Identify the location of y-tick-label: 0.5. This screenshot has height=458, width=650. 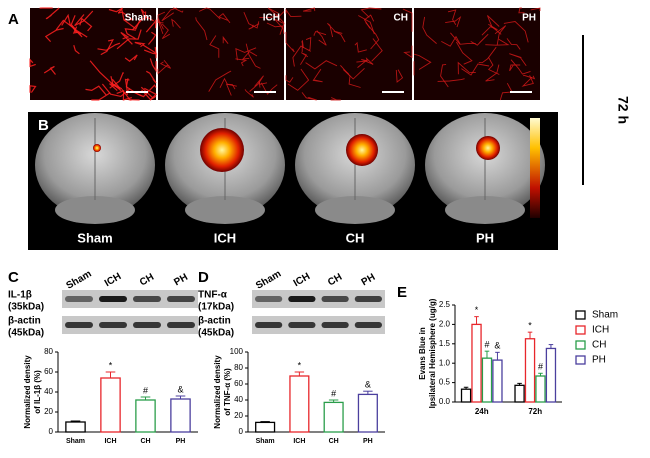
(445, 382).